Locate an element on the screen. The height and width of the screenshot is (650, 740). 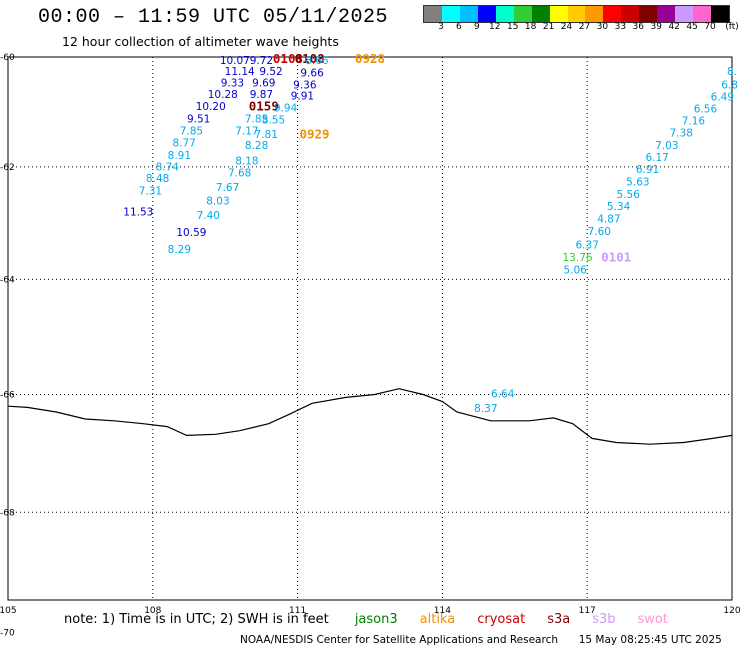
wave-height-value: 6.91 is located at coordinates (647, 170).